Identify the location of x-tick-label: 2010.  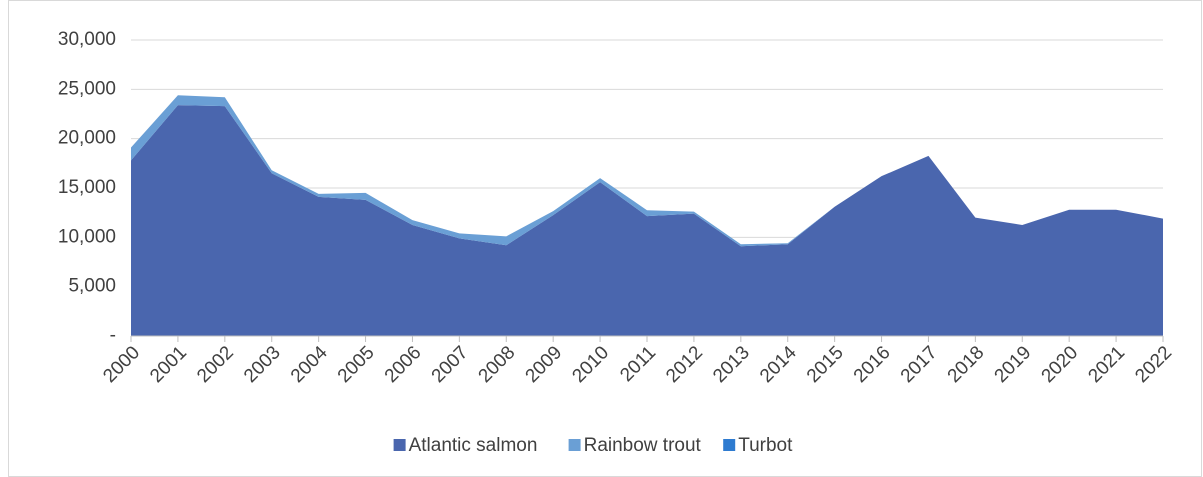
(590, 364).